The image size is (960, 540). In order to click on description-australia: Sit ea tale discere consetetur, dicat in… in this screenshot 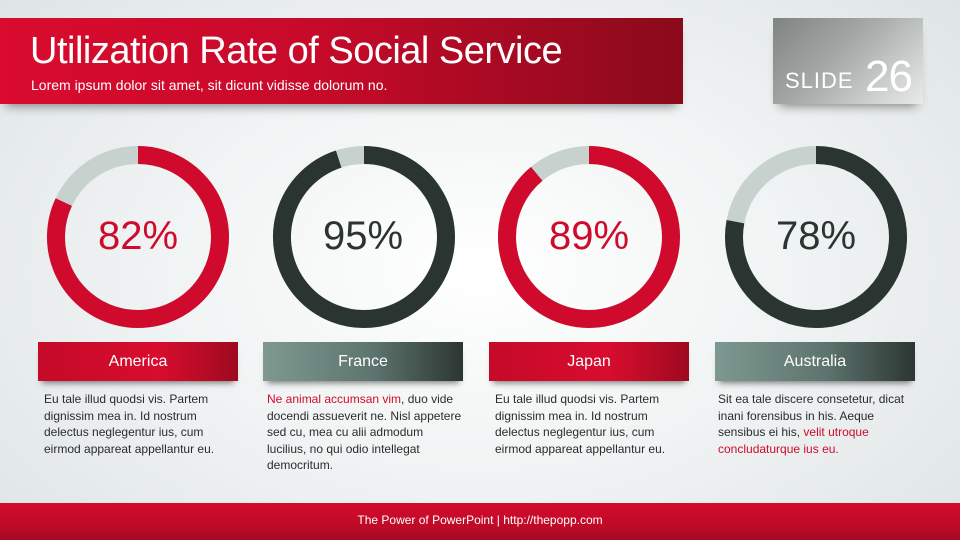, I will do `click(811, 424)`.